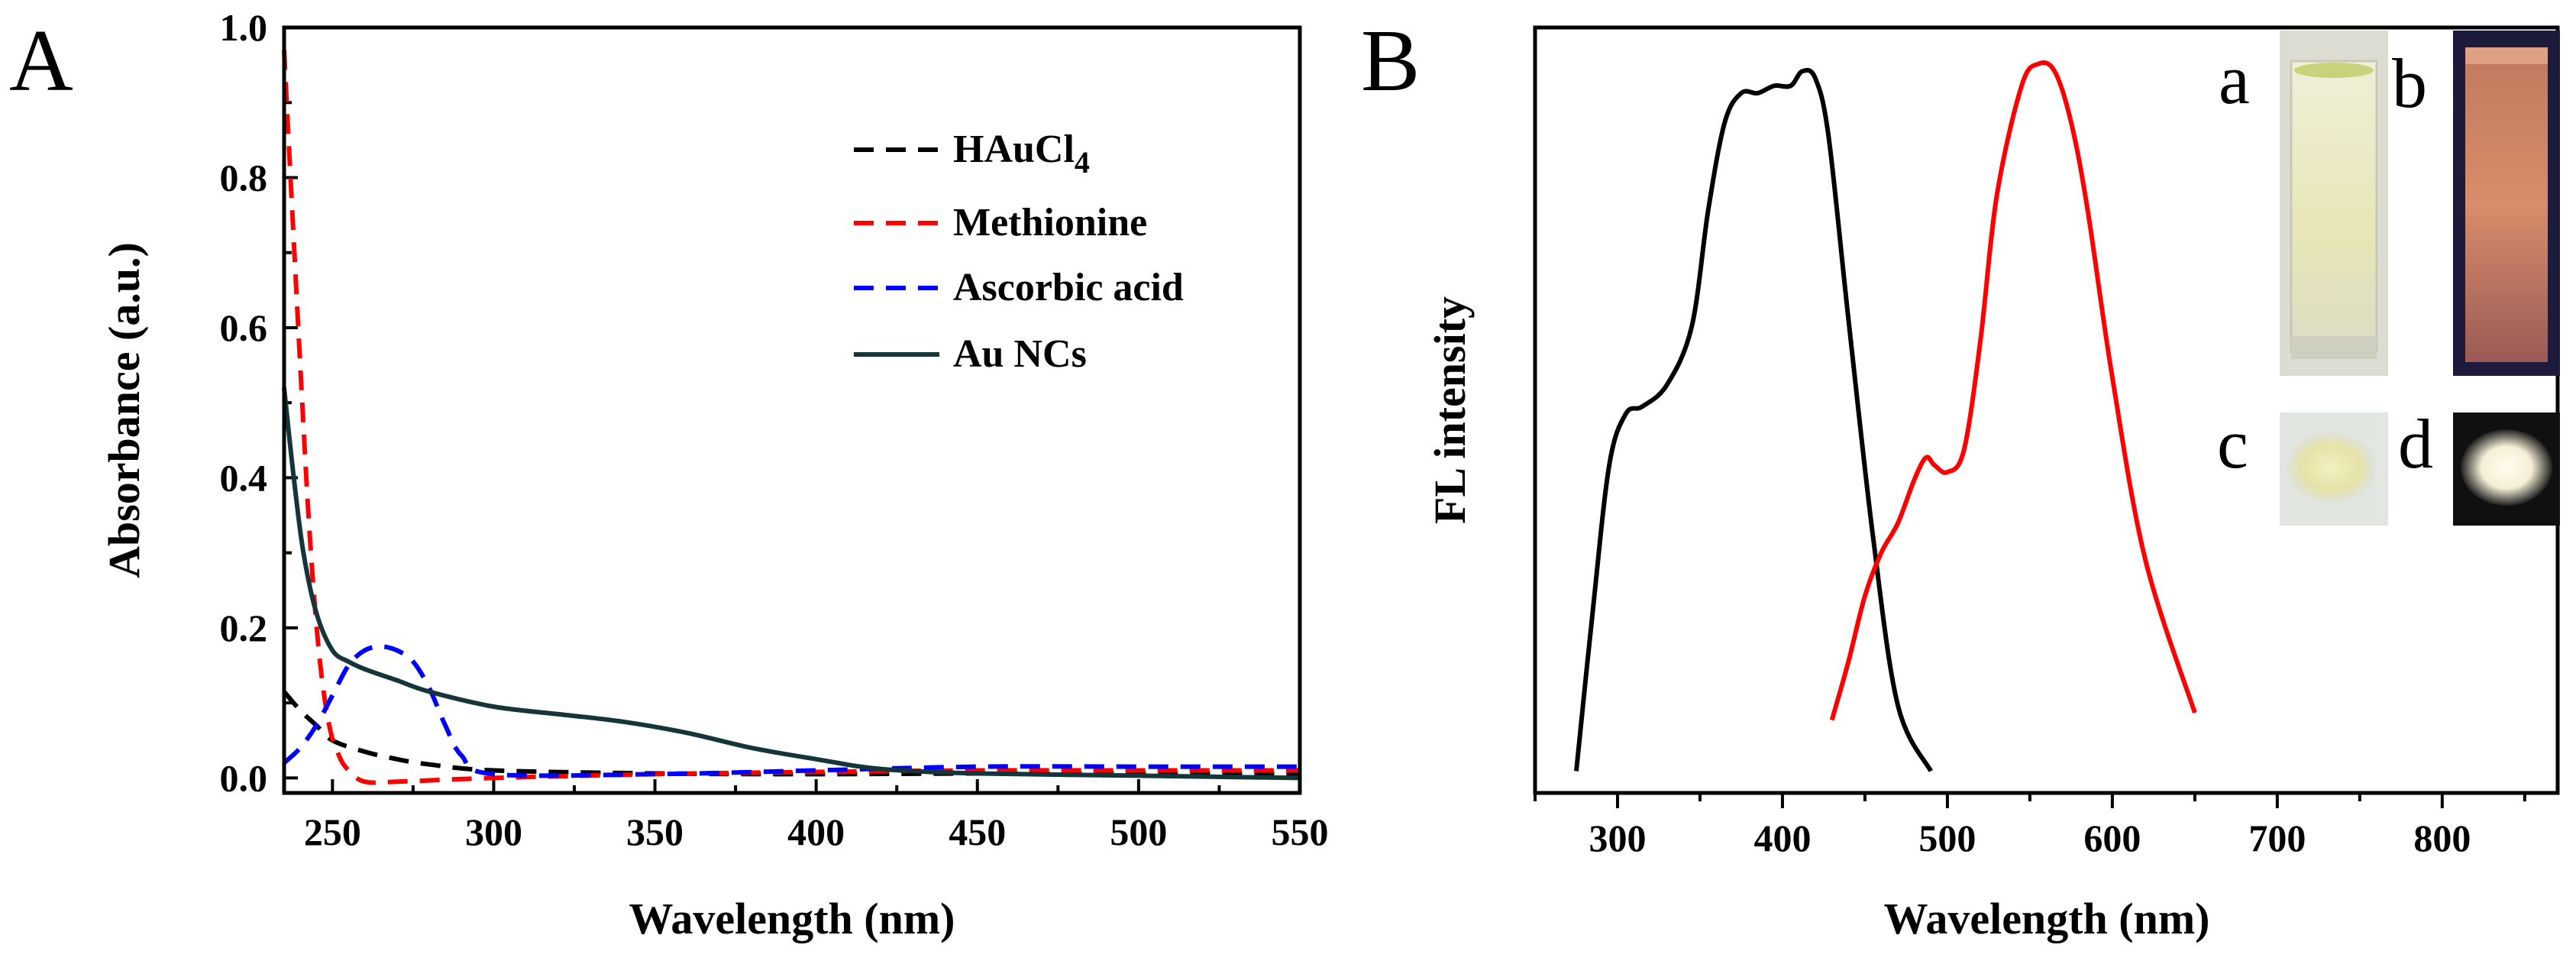 The width and height of the screenshot is (2576, 961). What do you see at coordinates (2334, 203) in the screenshot?
I see `inset-photo-a-cuvette` at bounding box center [2334, 203].